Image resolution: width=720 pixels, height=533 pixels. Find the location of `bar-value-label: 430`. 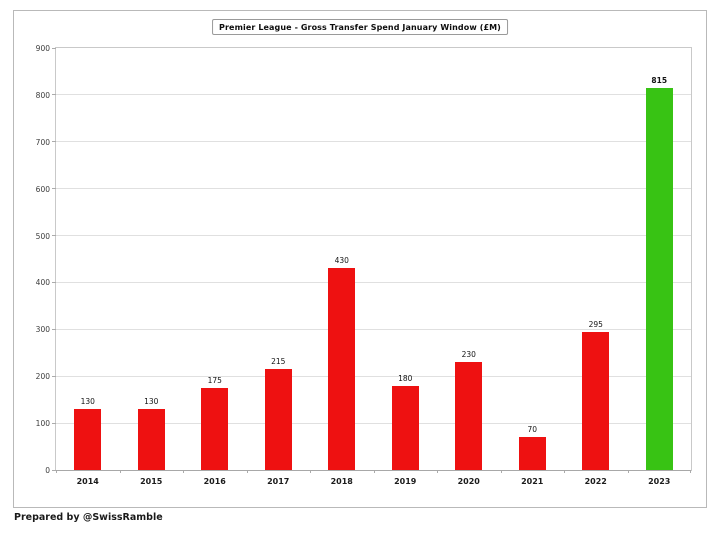

bar-value-label: 430 is located at coordinates (341, 261).